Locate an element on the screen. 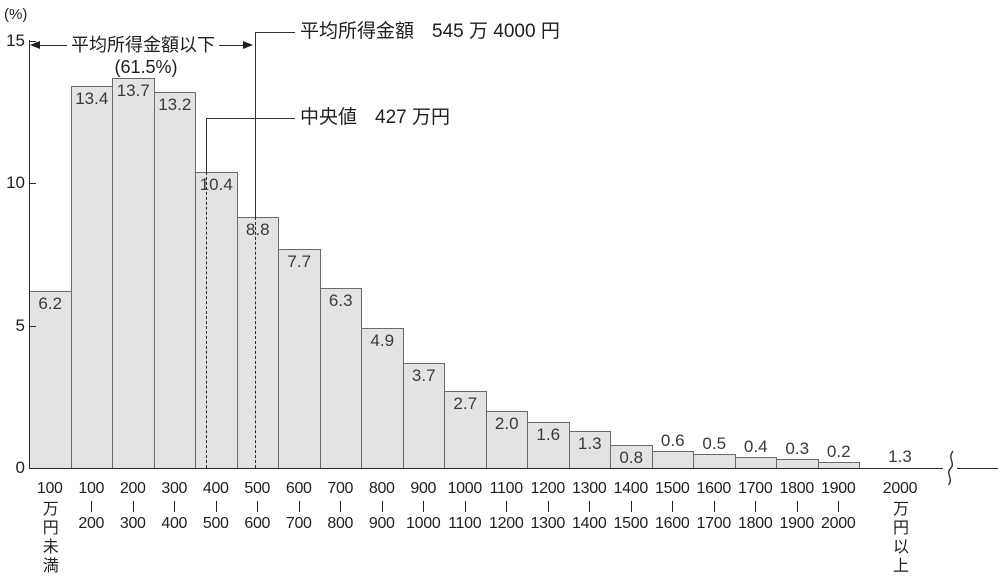  below-mean-percent-label: (61.5%) is located at coordinates (146, 67).